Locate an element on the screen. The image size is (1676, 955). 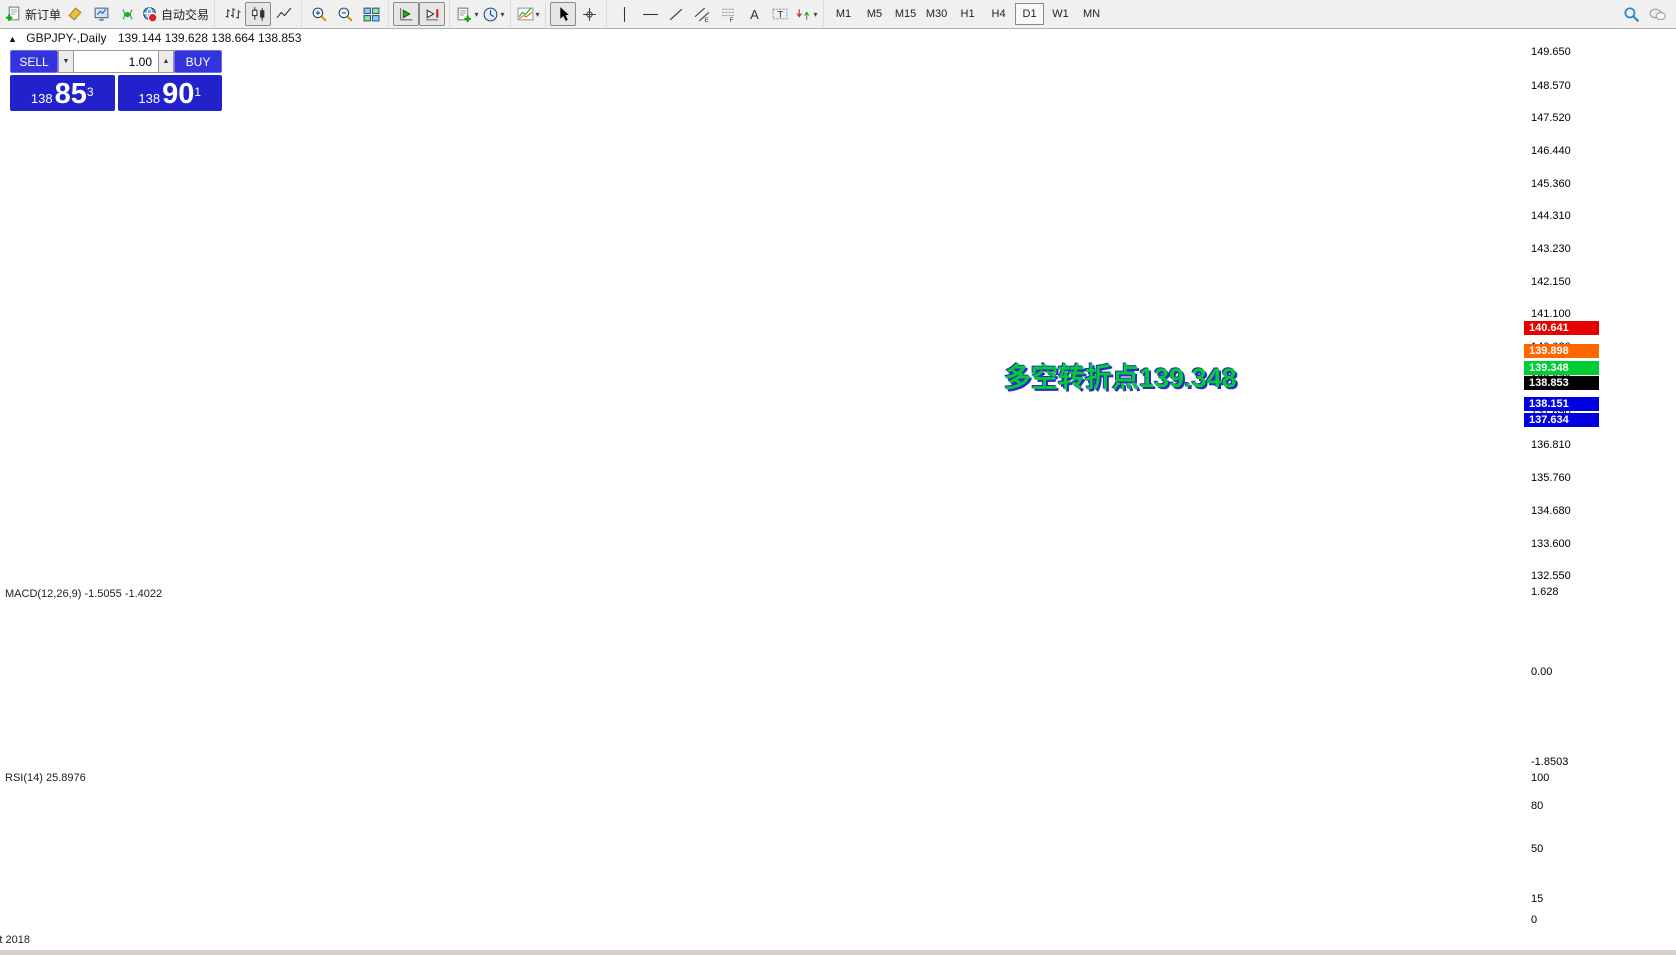
timeframe-d1-button: D1 is located at coordinates (1030, 14).